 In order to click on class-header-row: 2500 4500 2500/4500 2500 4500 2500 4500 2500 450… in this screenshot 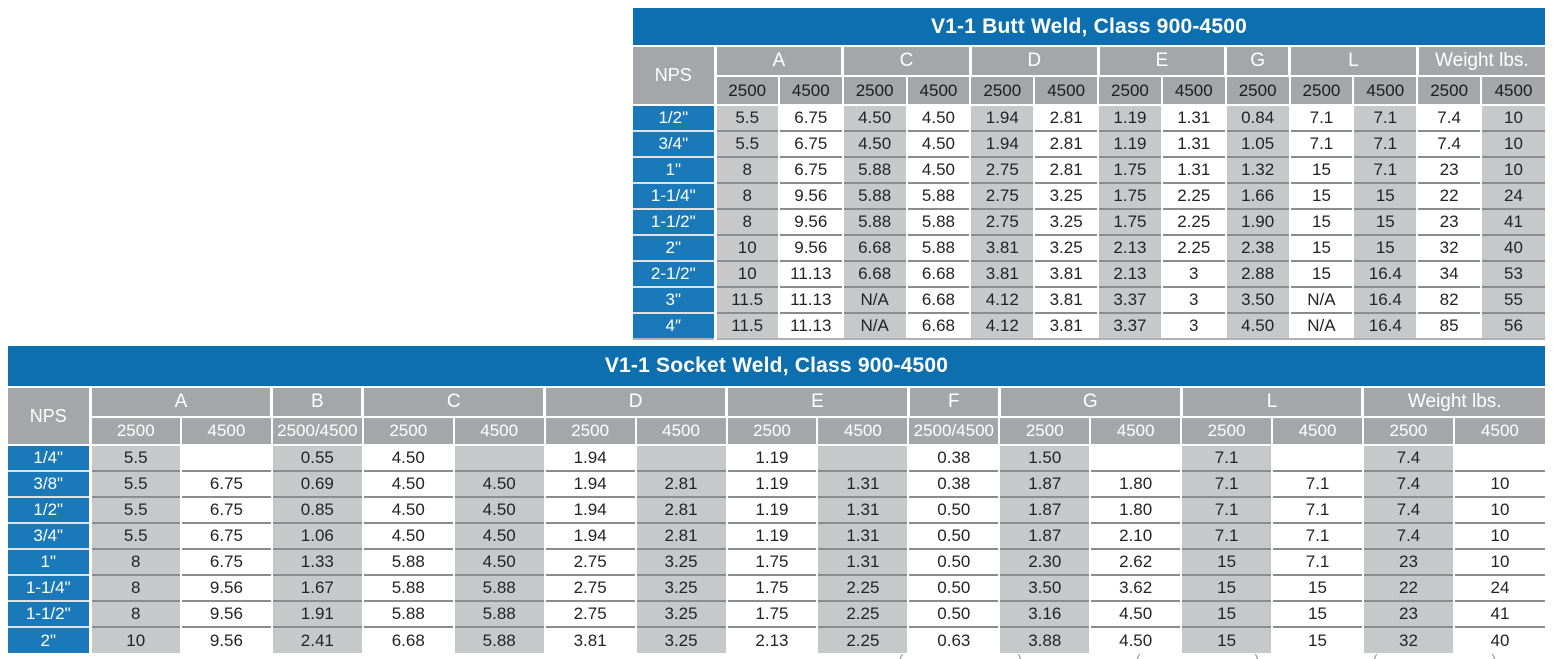, I will do `click(776, 431)`.